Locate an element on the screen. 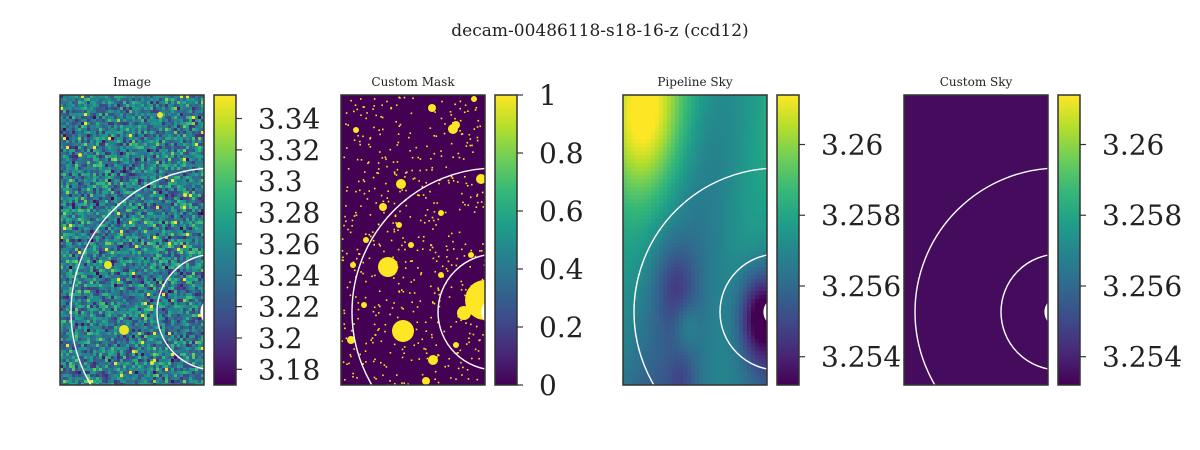 This screenshot has height=450, width=1200. colorbar-tick-label: 3.22 is located at coordinates (289, 307).